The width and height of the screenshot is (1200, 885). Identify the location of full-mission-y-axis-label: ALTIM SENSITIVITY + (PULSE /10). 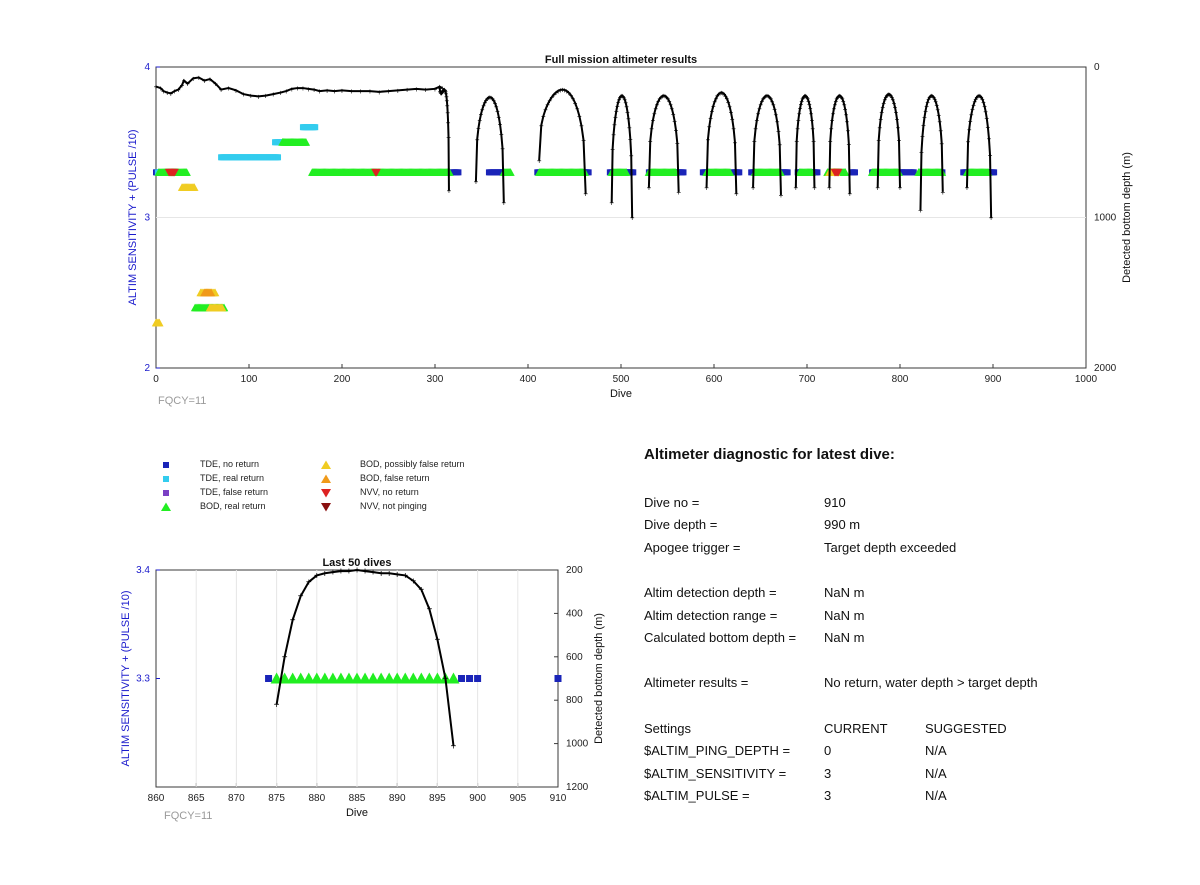
(133, 218).